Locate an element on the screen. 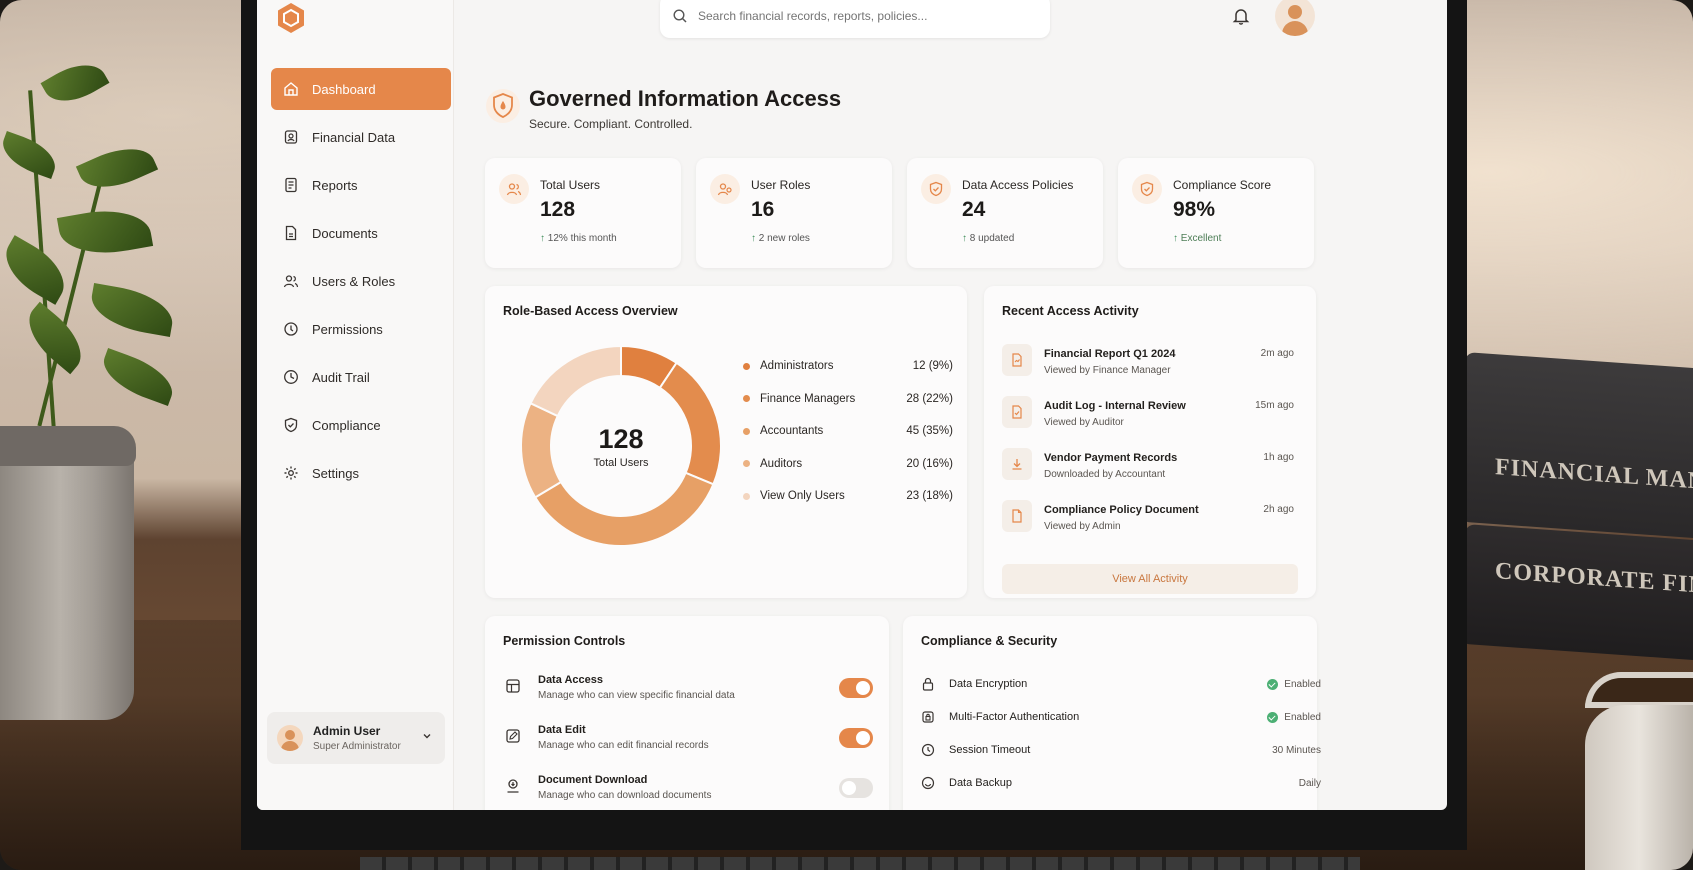 This screenshot has width=1693, height=870. stat-delta: ↑ 12% this month is located at coordinates (578, 238).